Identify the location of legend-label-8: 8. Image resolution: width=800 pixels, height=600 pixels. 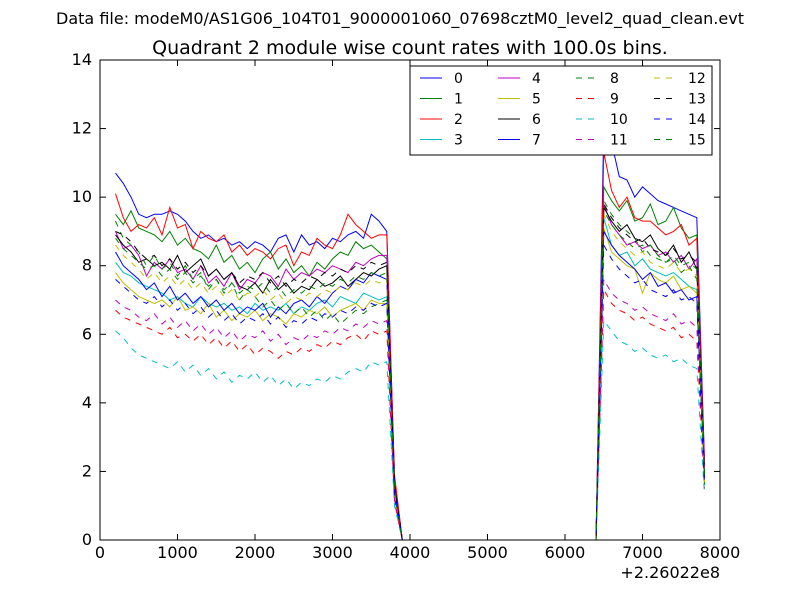
(614, 79).